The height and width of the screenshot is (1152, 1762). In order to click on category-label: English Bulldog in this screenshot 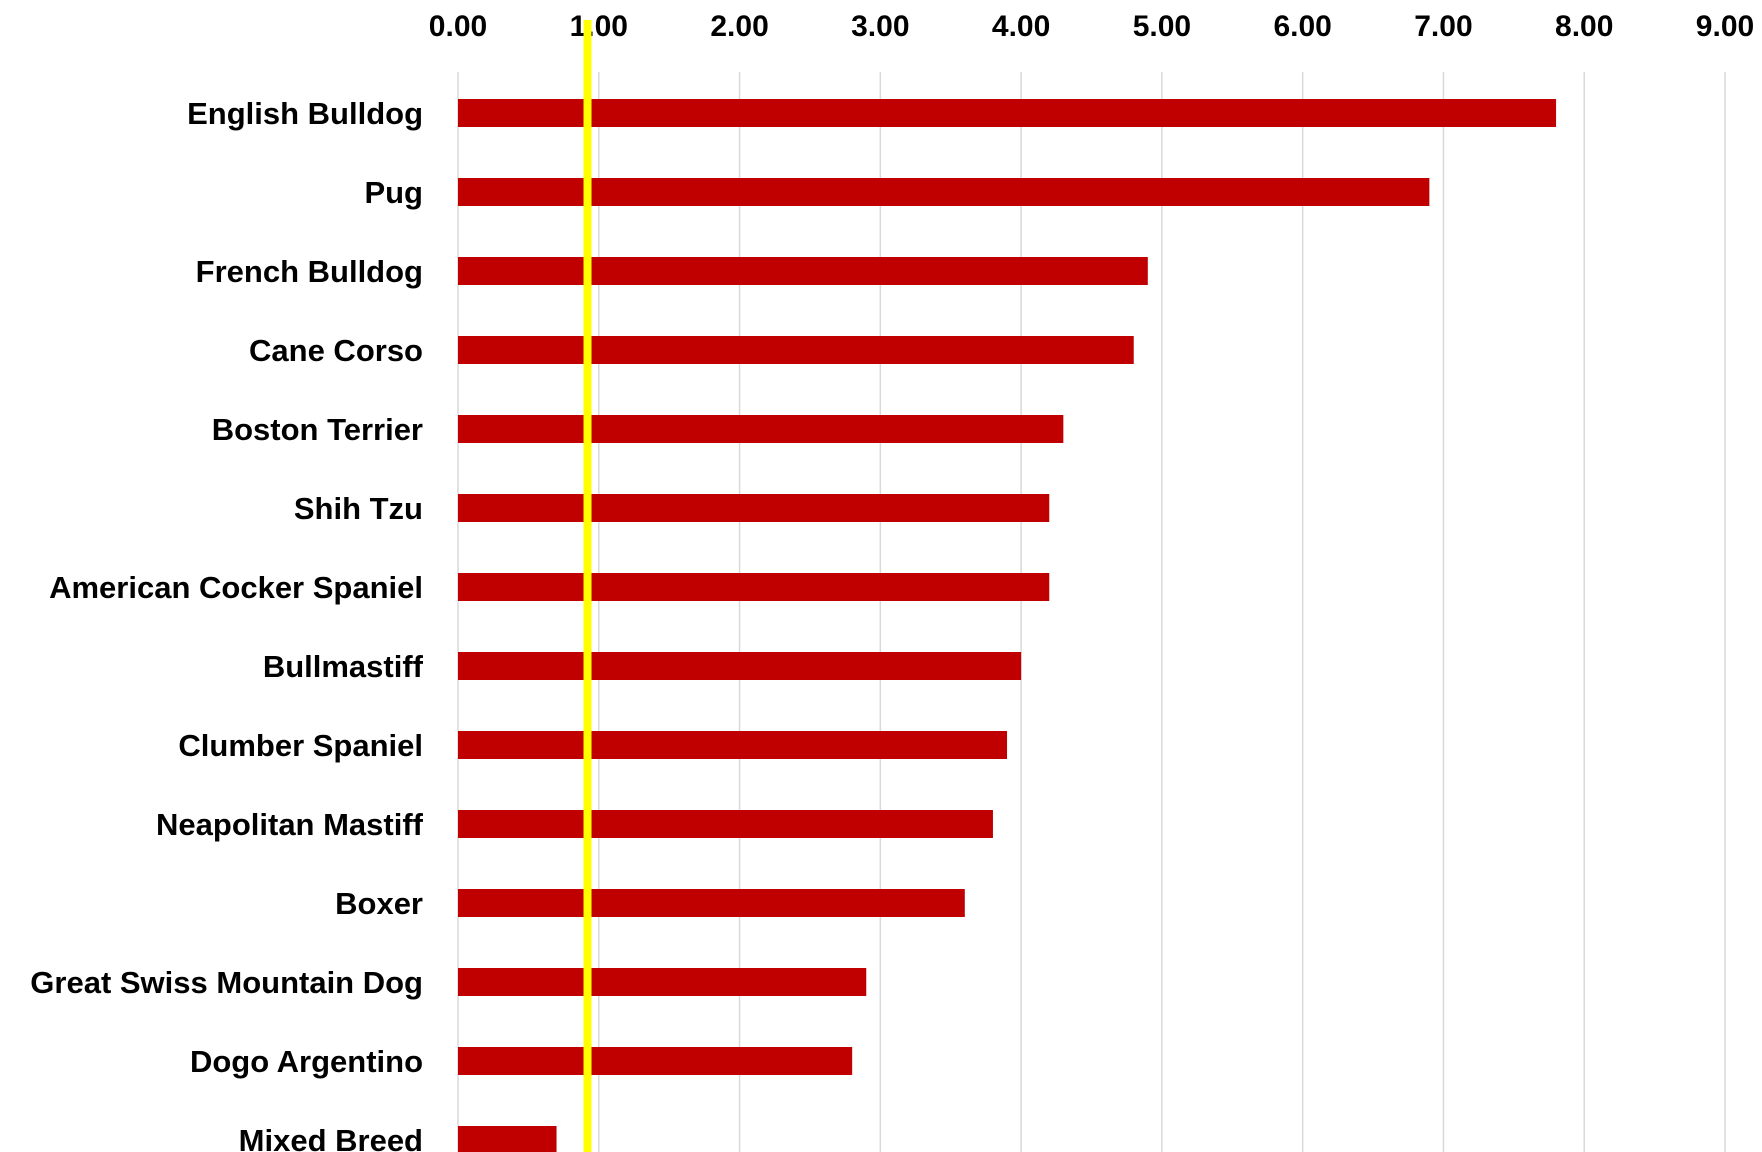, I will do `click(305, 113)`.